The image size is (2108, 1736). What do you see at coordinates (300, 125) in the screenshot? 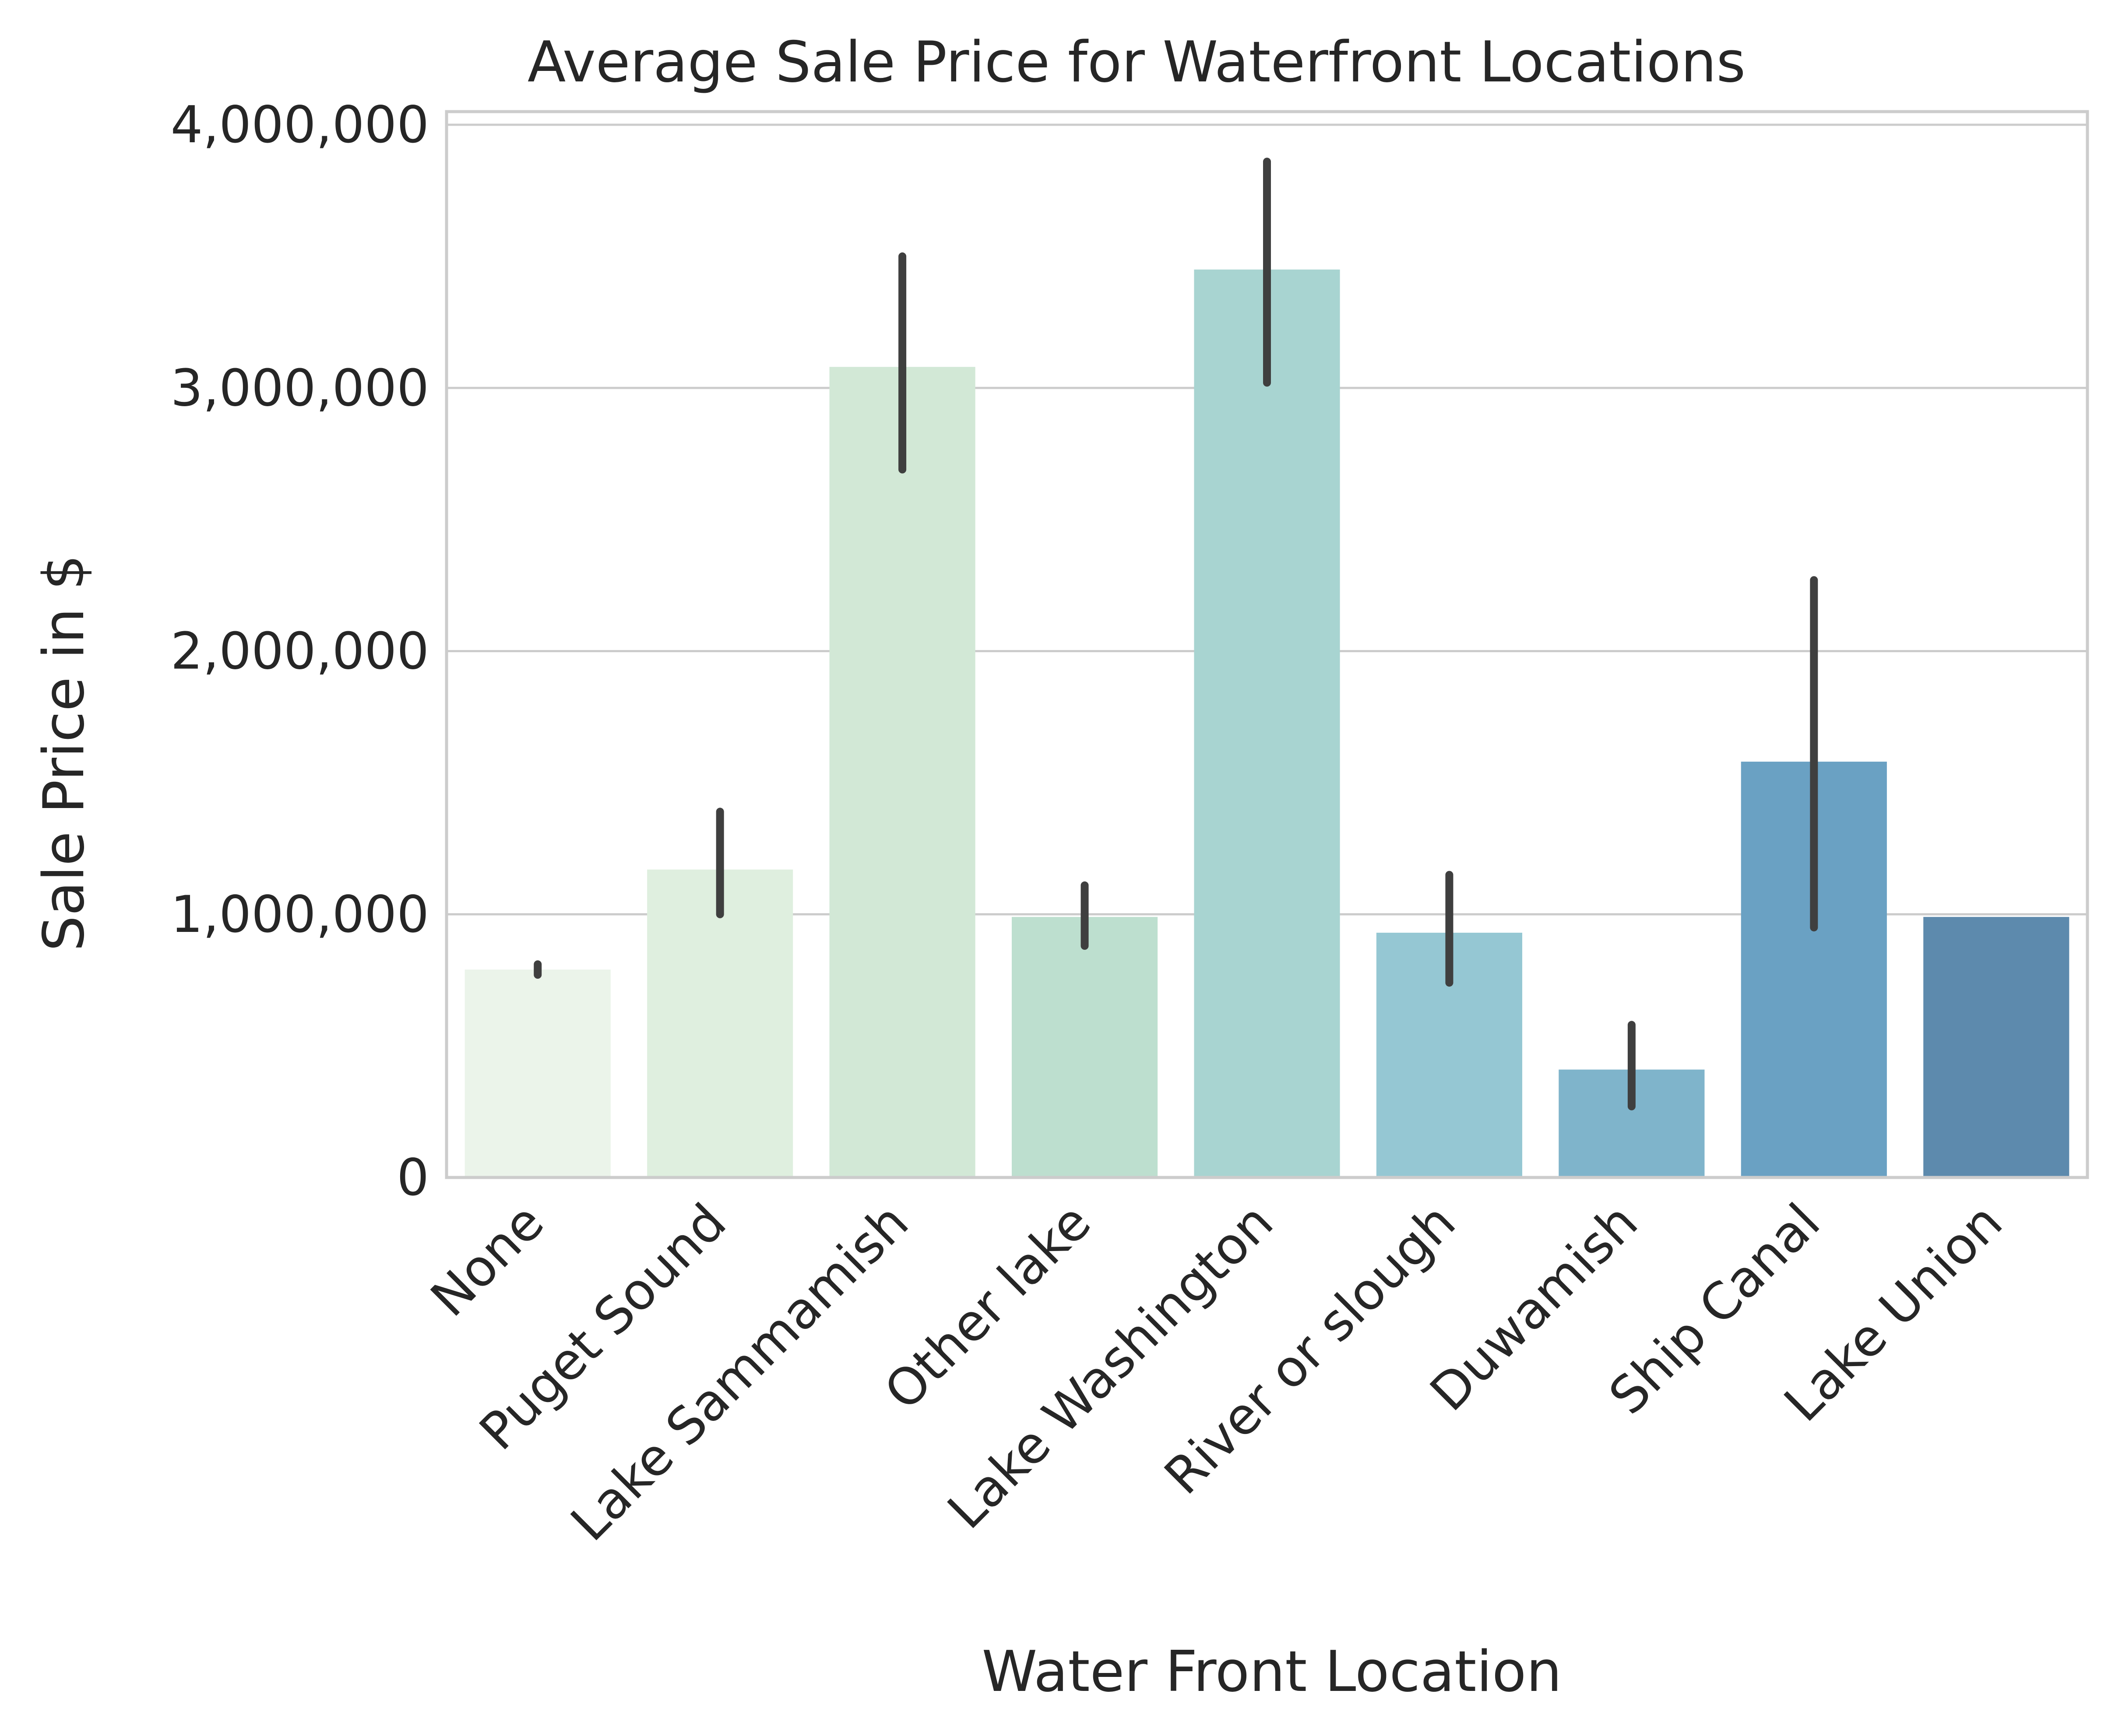
I see `y-tick-label: 4,000,000` at bounding box center [300, 125].